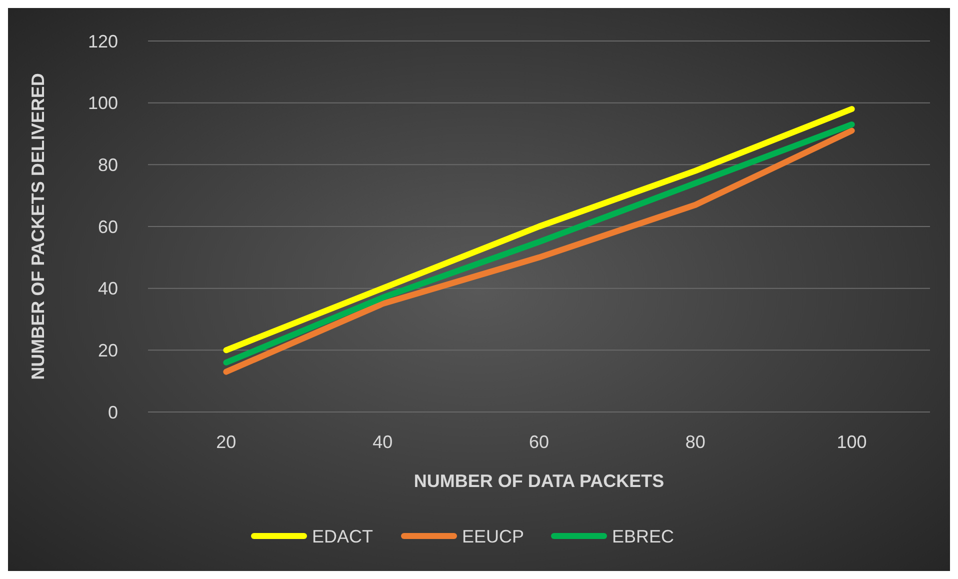 Image resolution: width=958 pixels, height=579 pixels. Describe the element at coordinates (38, 226) in the screenshot. I see `y-axis-title: NUMBER OF PACKETS DELIVERED` at that location.